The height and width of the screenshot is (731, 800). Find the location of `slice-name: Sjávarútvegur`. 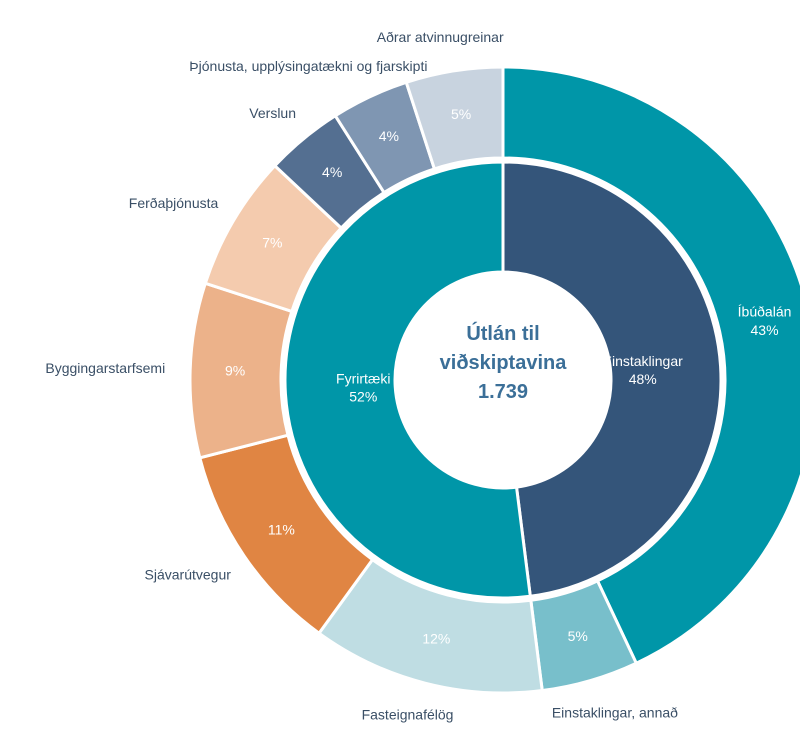

slice-name: Sjávarútvegur is located at coordinates (187, 574).